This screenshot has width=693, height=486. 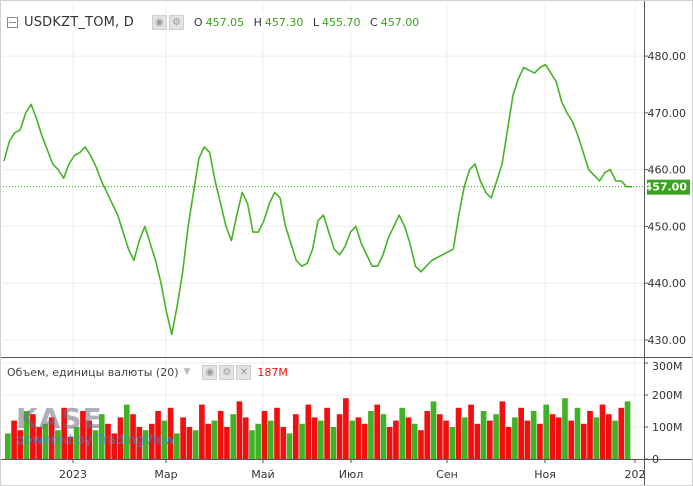 What do you see at coordinates (262, 474) in the screenshot?
I see `time-tick-label: Май` at bounding box center [262, 474].